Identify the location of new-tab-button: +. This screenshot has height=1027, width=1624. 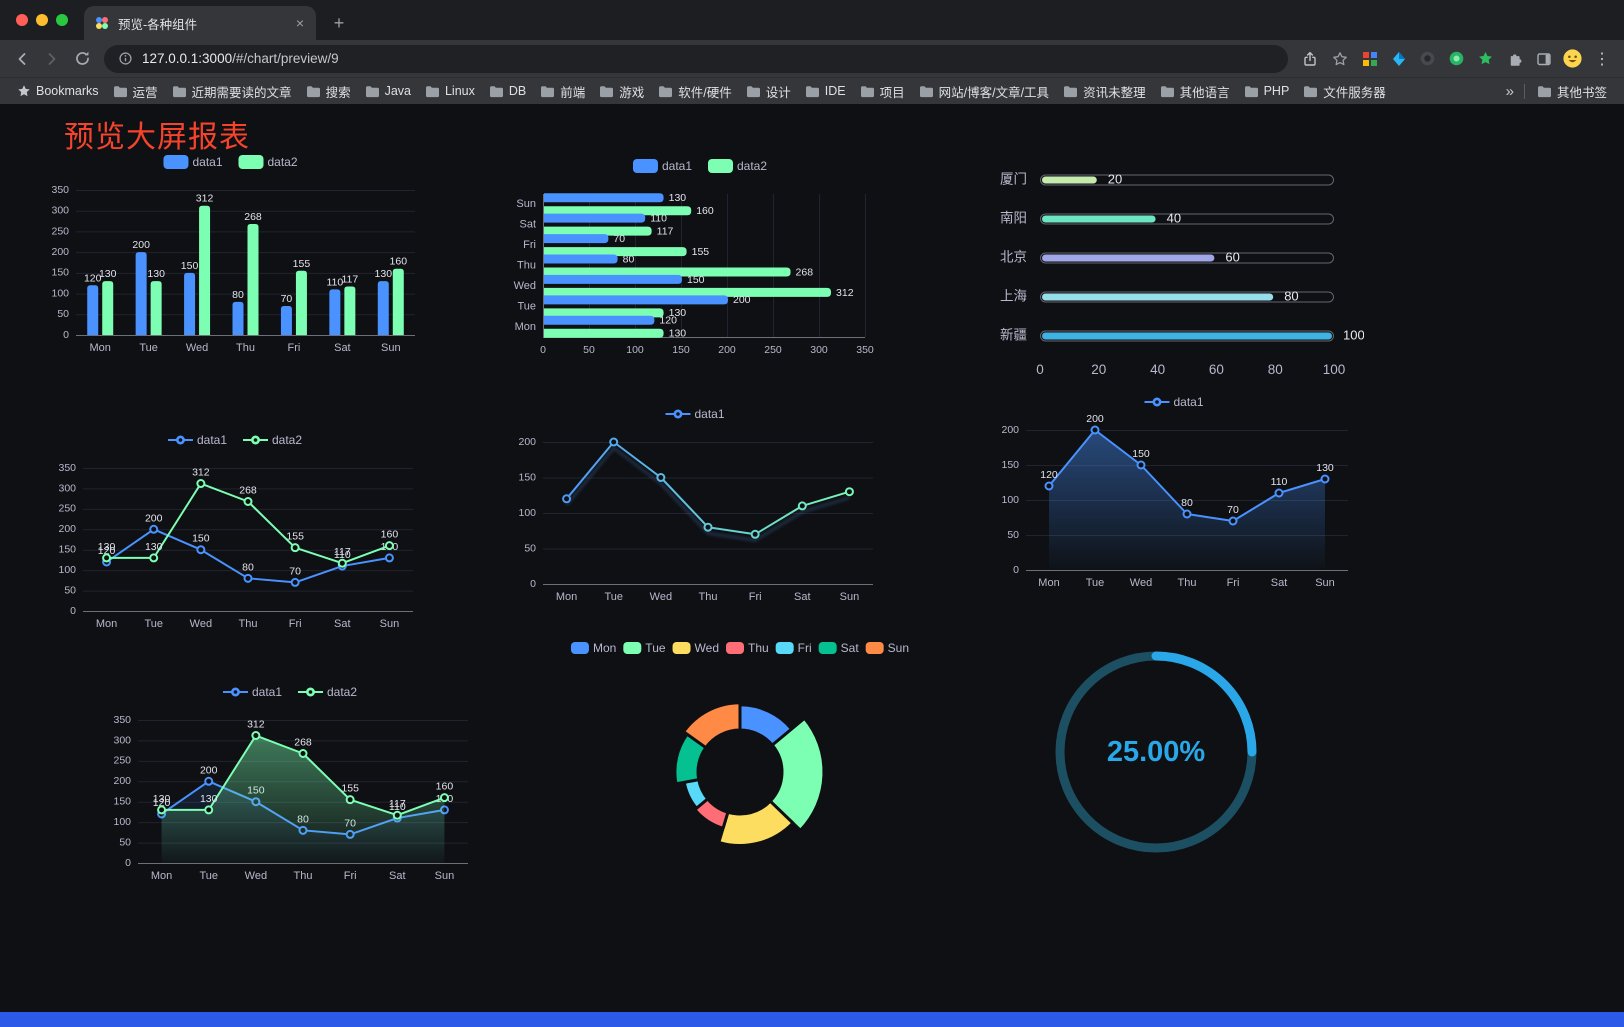
(339, 22).